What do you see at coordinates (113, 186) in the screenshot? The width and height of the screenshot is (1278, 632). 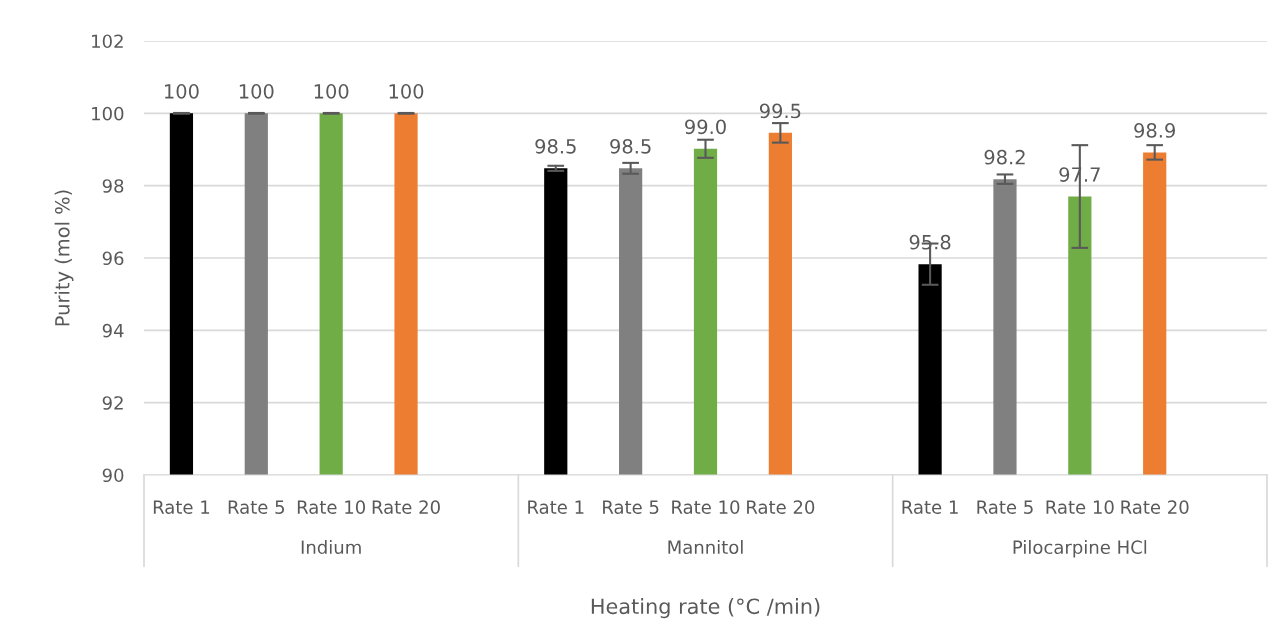 I see `y-tick-label: 98` at bounding box center [113, 186].